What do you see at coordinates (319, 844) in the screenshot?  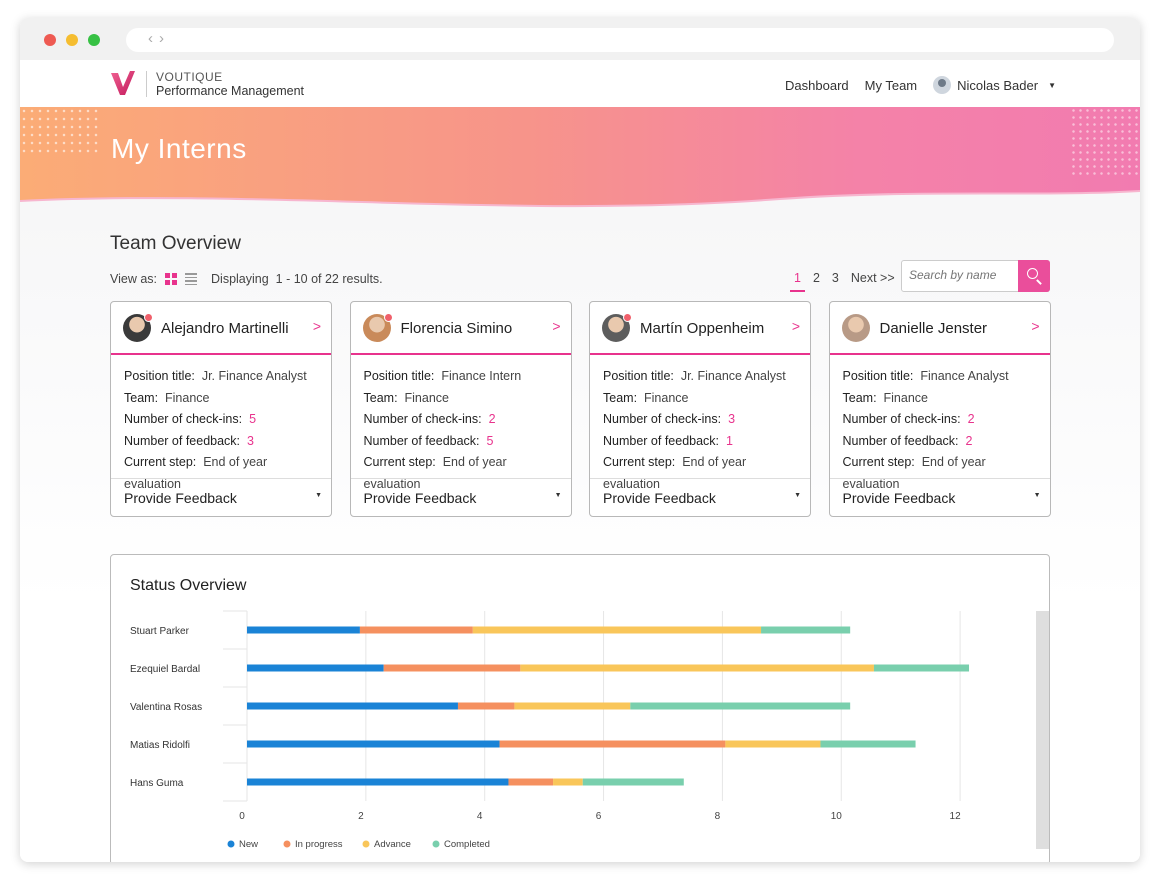 I see `legend-label: In progress` at bounding box center [319, 844].